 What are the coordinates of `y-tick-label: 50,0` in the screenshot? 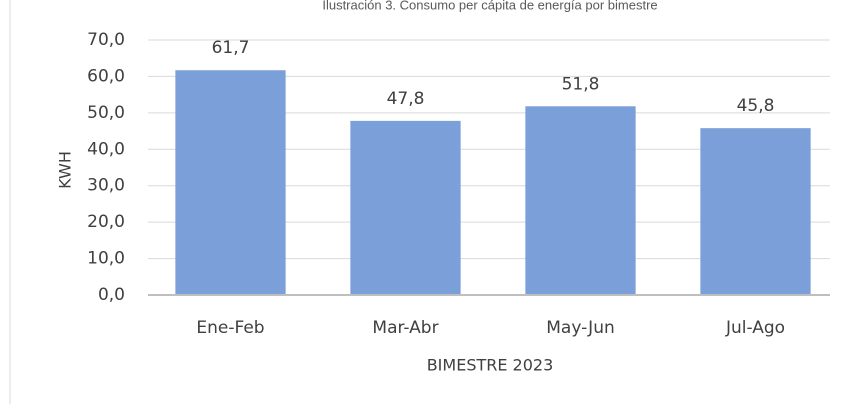 It's located at (106, 113).